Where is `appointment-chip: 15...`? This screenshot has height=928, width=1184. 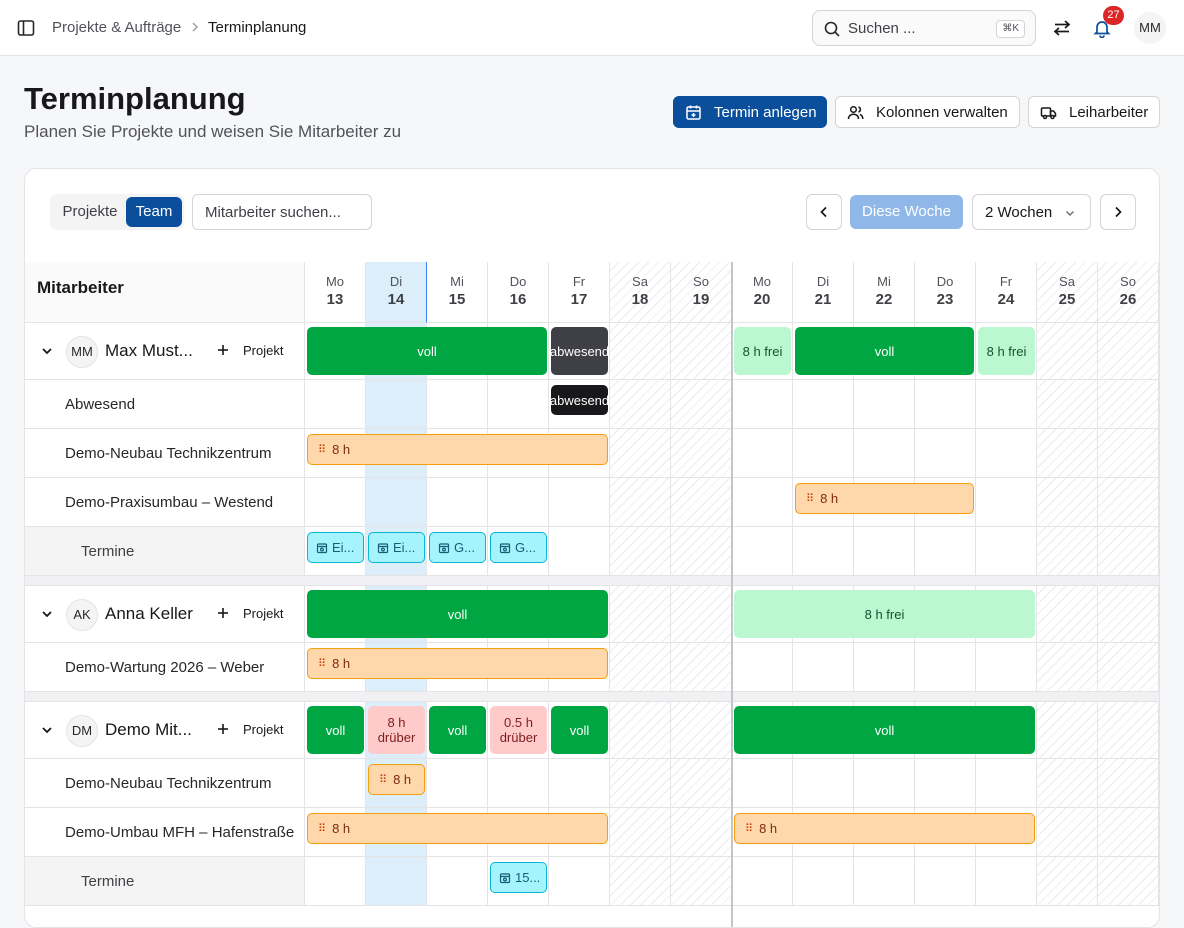 appointment-chip: 15... is located at coordinates (518, 877).